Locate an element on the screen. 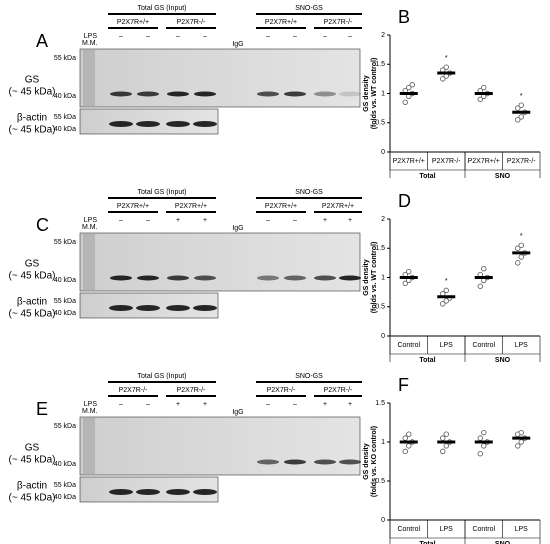  group-label: SNO is located at coordinates (503, 360).